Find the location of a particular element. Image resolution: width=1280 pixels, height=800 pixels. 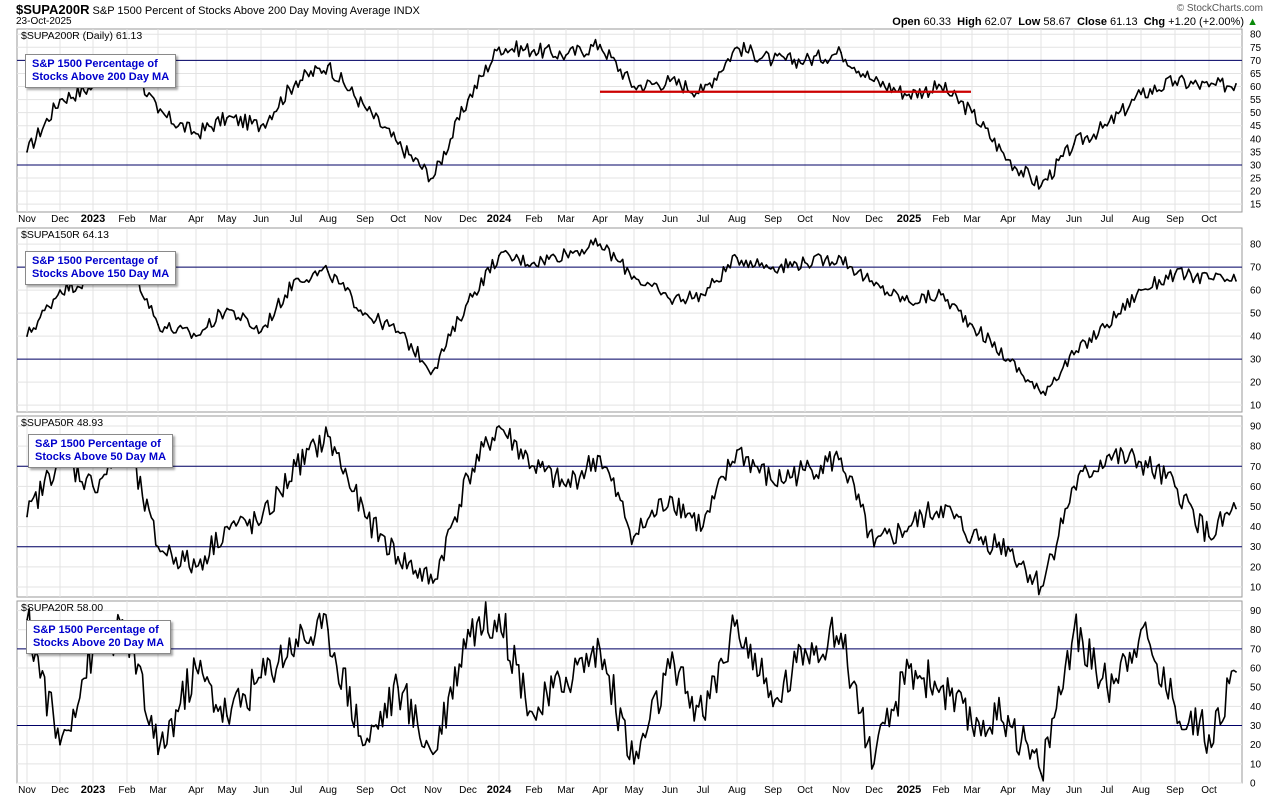

y-tick-label: 50 is located at coordinates (1256, 113).